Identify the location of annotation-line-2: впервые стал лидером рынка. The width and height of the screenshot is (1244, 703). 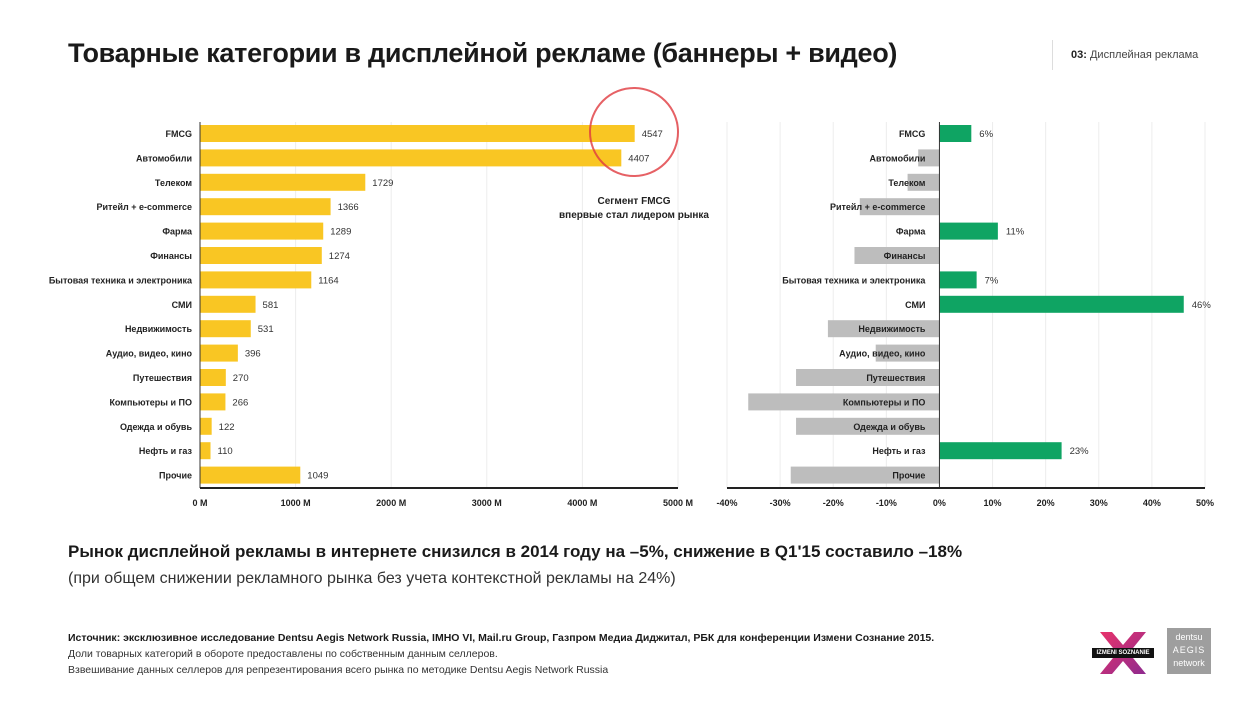
(634, 215).